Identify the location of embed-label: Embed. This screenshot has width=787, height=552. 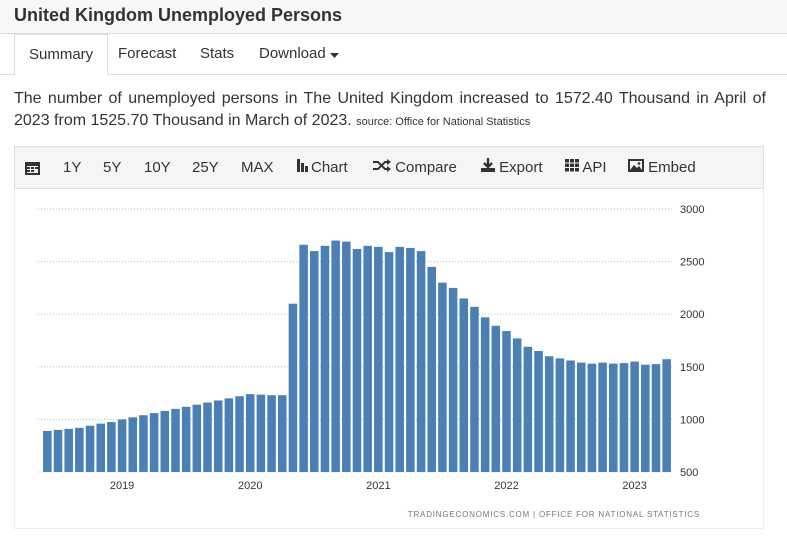
(672, 167).